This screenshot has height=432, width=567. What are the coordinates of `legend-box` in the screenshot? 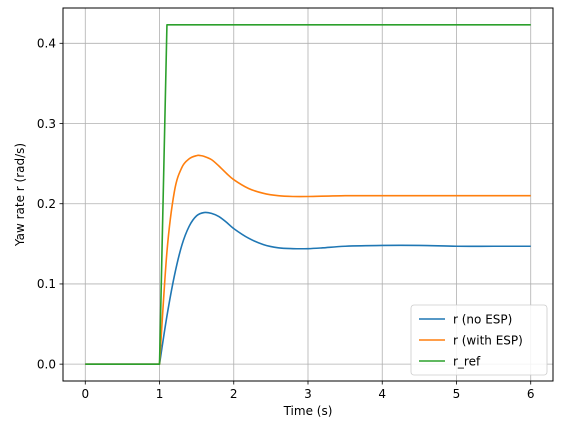 It's located at (479, 340).